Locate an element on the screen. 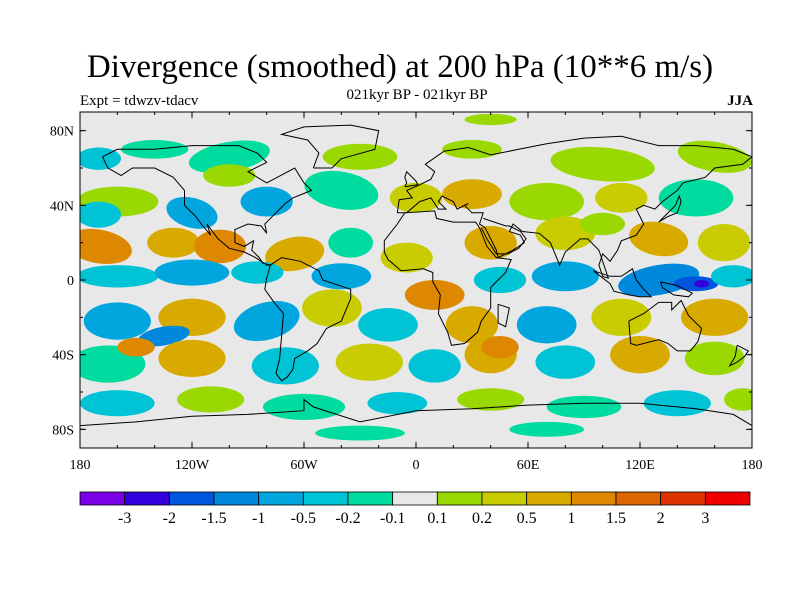 The width and height of the screenshot is (800, 600). lat-label: 40N is located at coordinates (62, 206).